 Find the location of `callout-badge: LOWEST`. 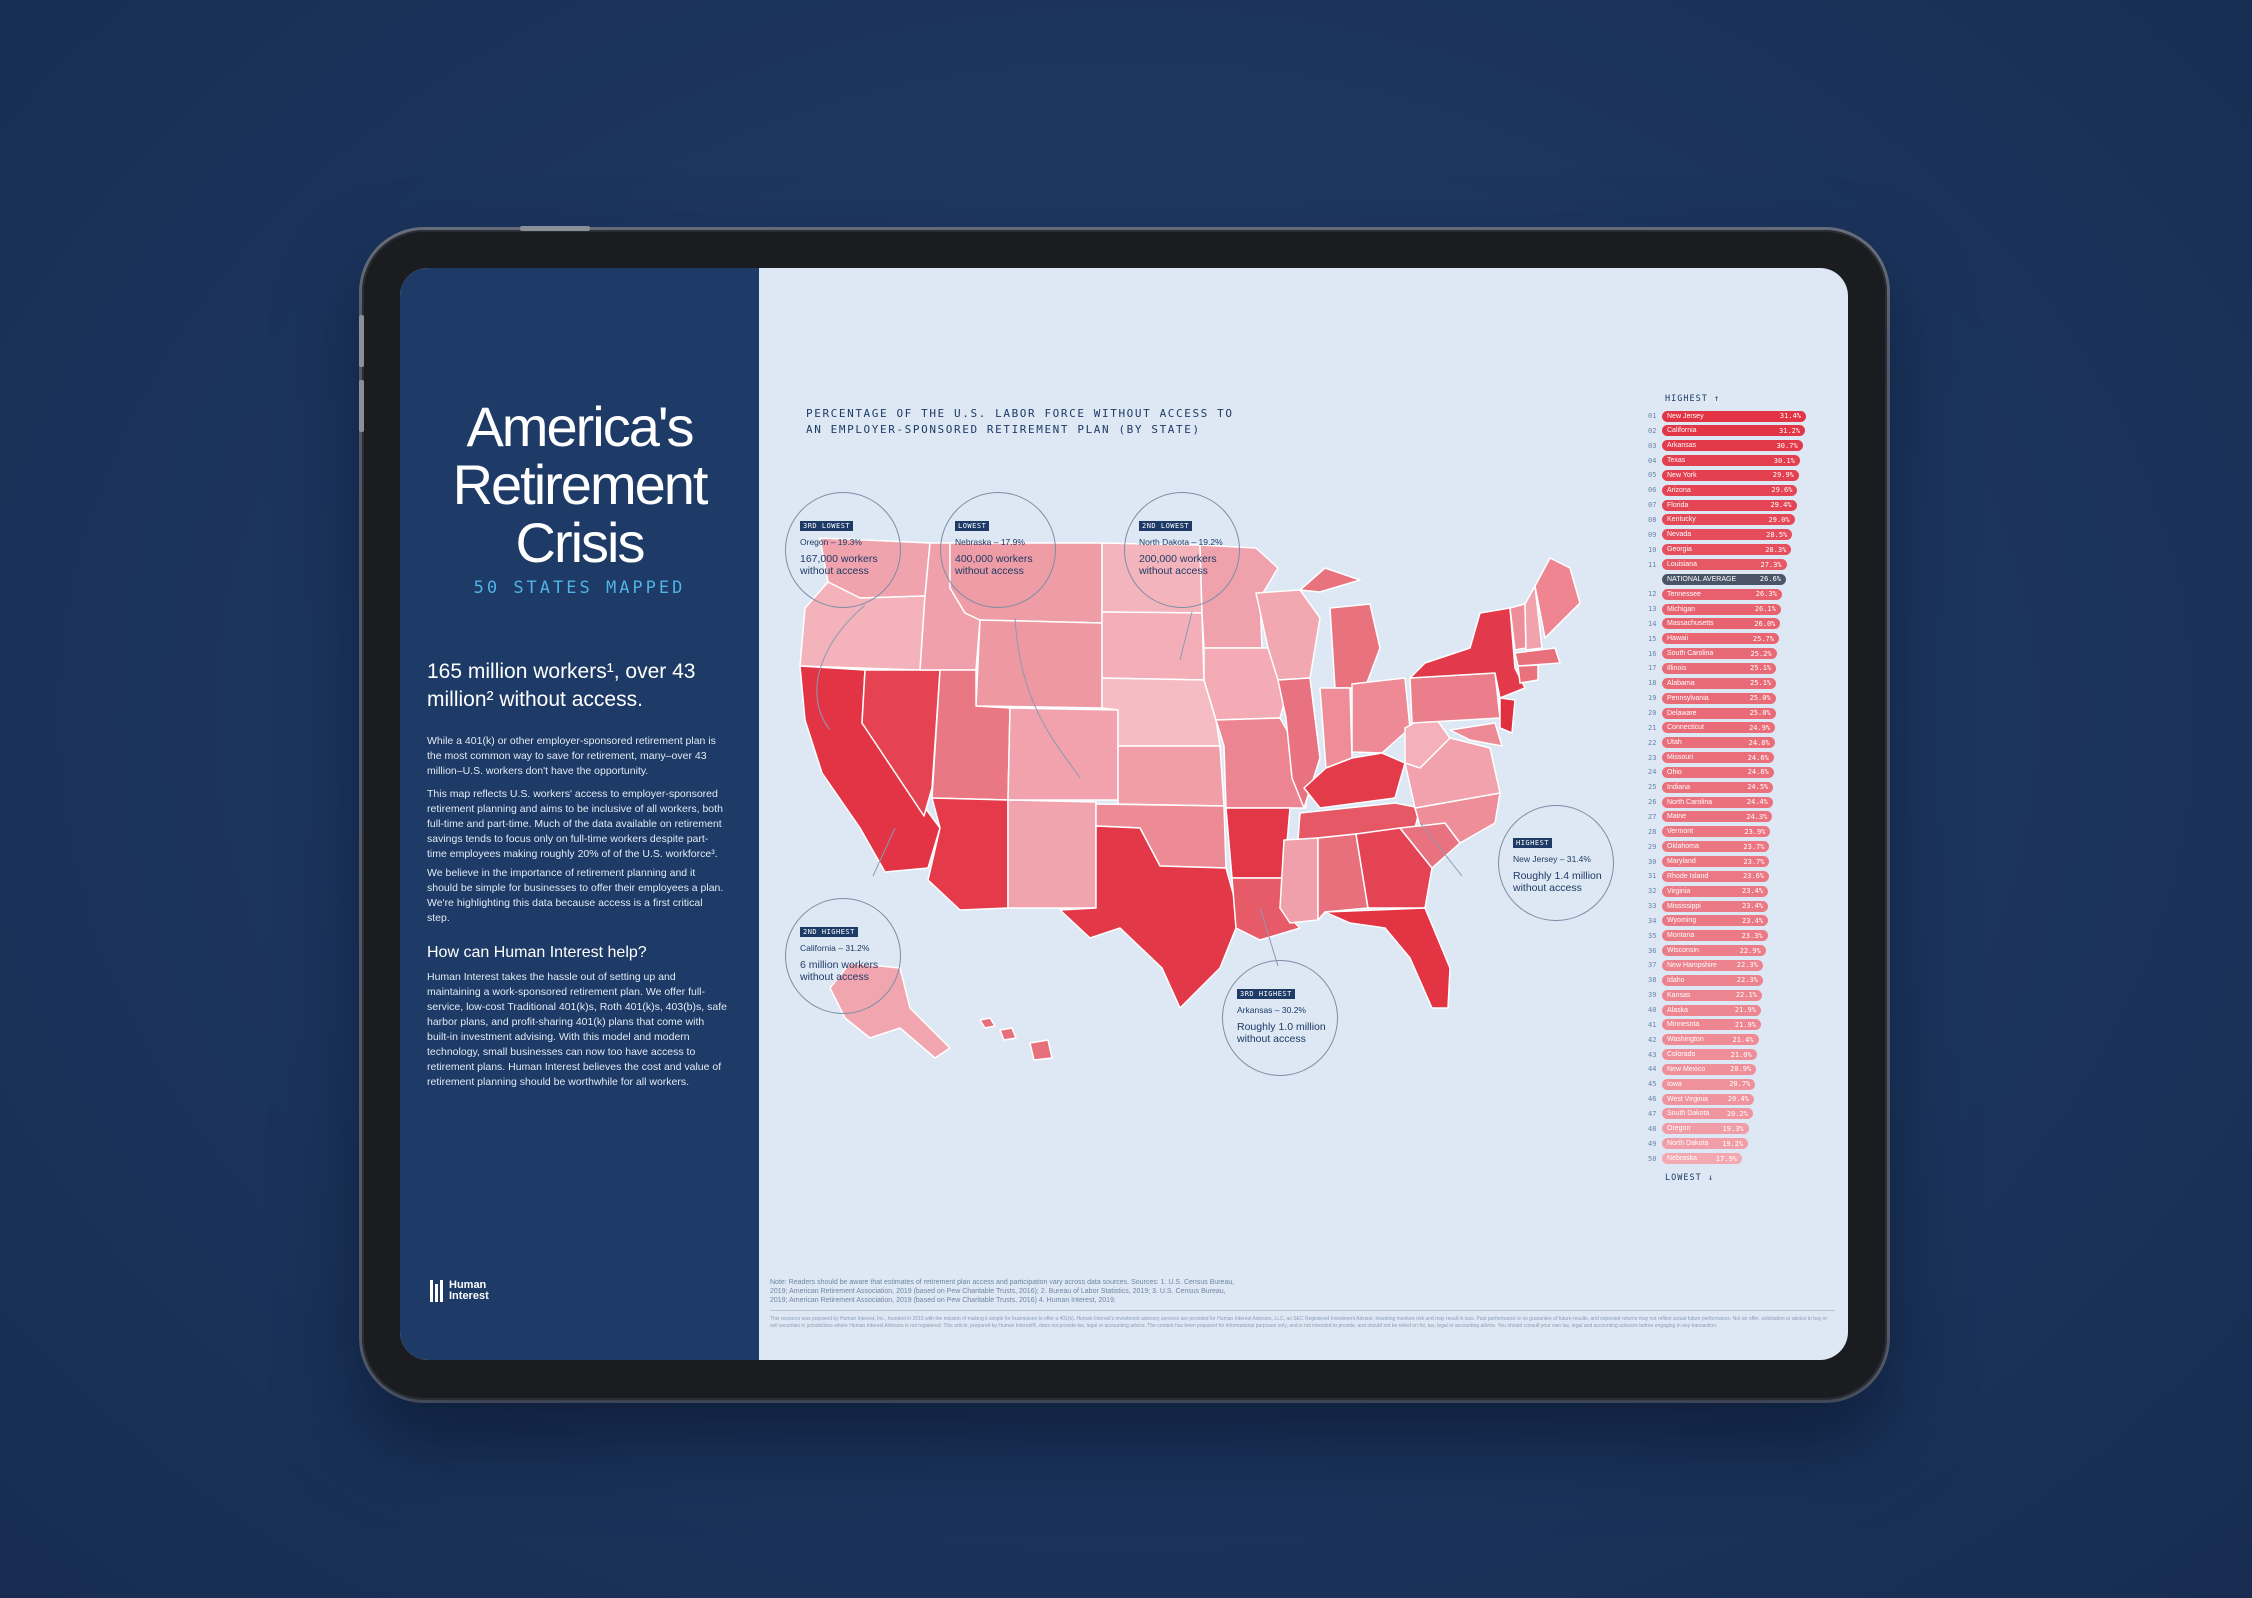

callout-badge: LOWEST is located at coordinates (972, 526).